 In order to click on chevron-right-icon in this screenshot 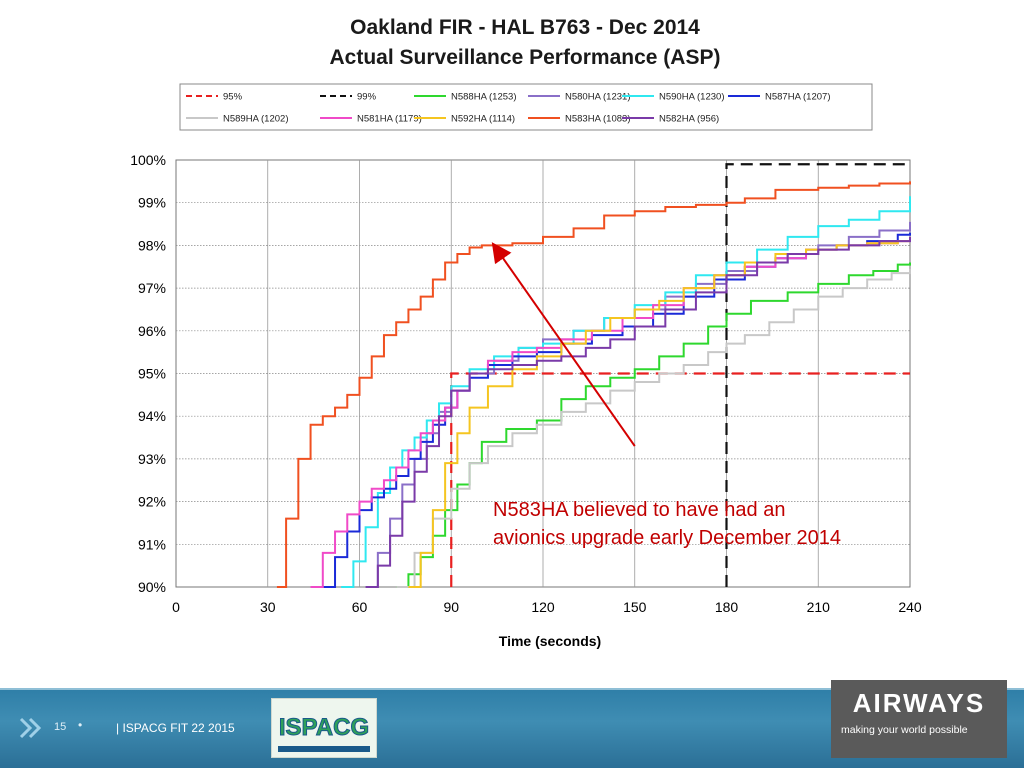, I will do `click(30, 728)`.